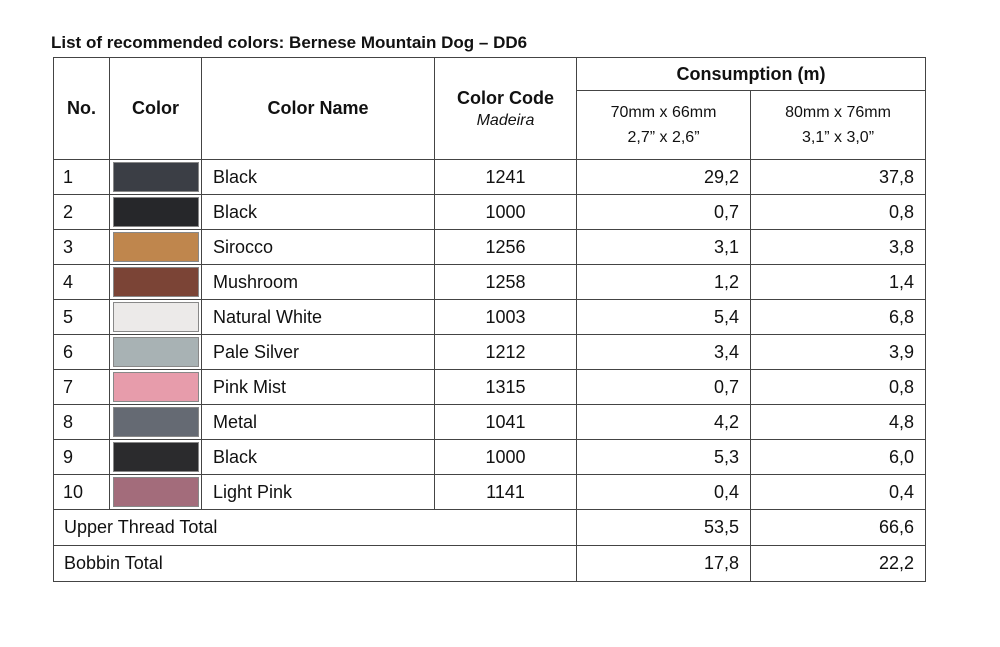 The image size is (1000, 647). I want to click on color-code: 1212, so click(505, 352).